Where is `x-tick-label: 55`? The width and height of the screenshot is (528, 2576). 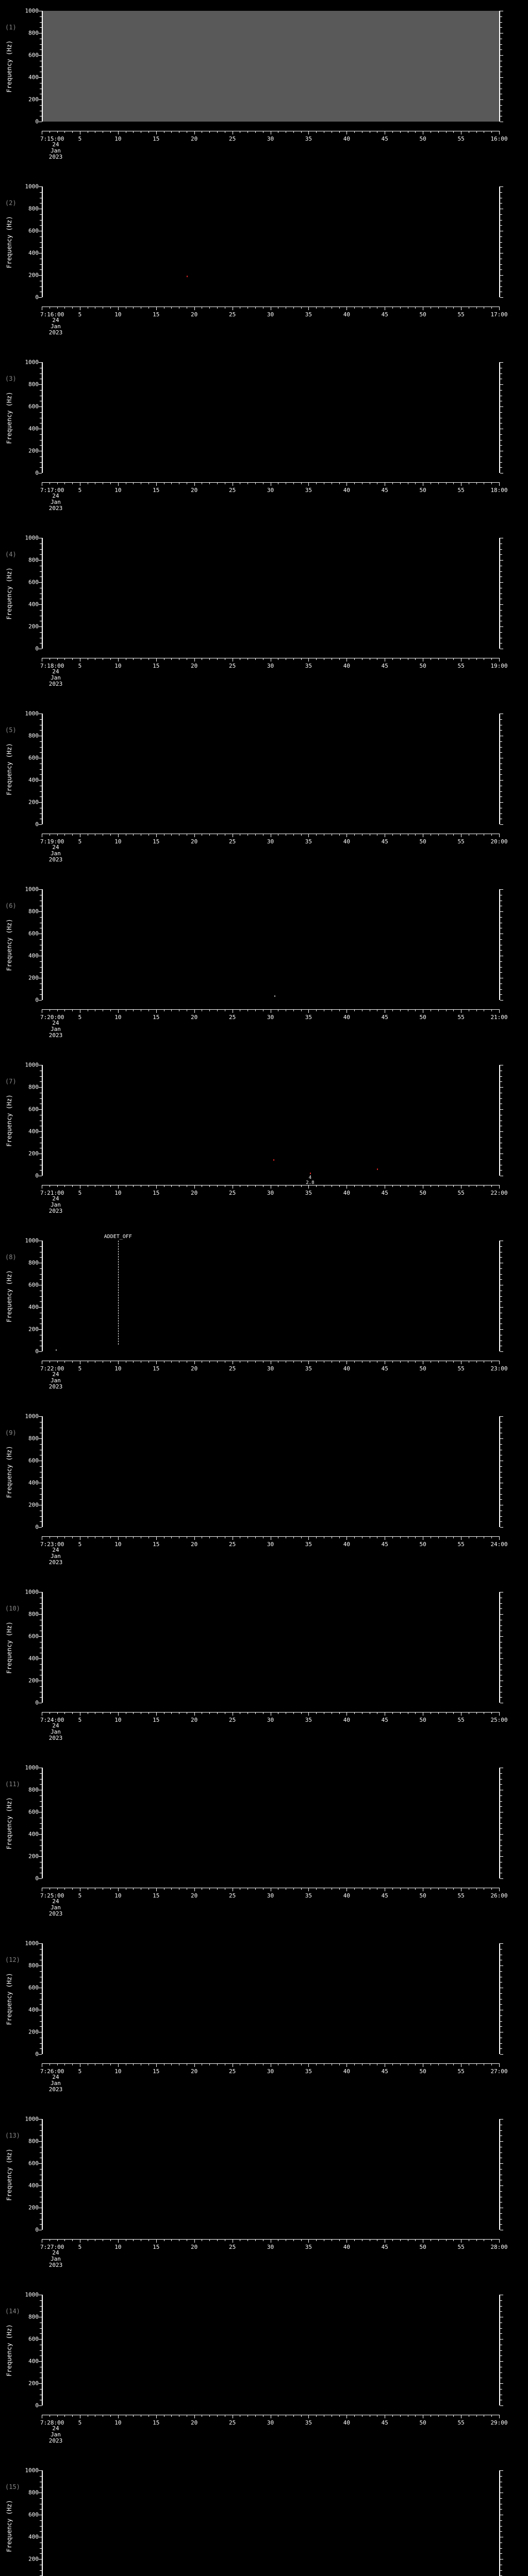
x-tick-label: 55 is located at coordinates (461, 490).